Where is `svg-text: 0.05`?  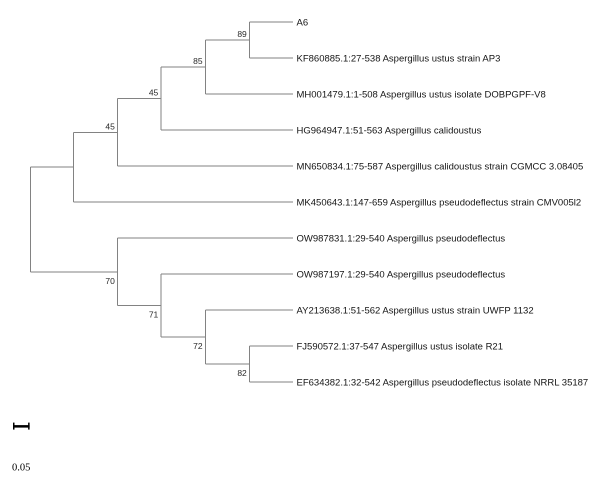
svg-text: 0.05 is located at coordinates (21, 468).